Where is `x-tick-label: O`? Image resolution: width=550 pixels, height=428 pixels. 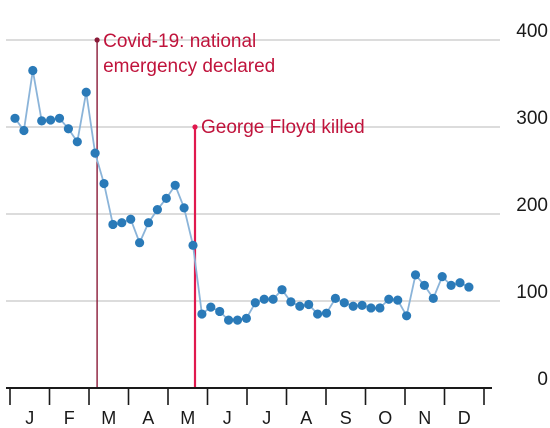
x-tick-label: O is located at coordinates (385, 418).